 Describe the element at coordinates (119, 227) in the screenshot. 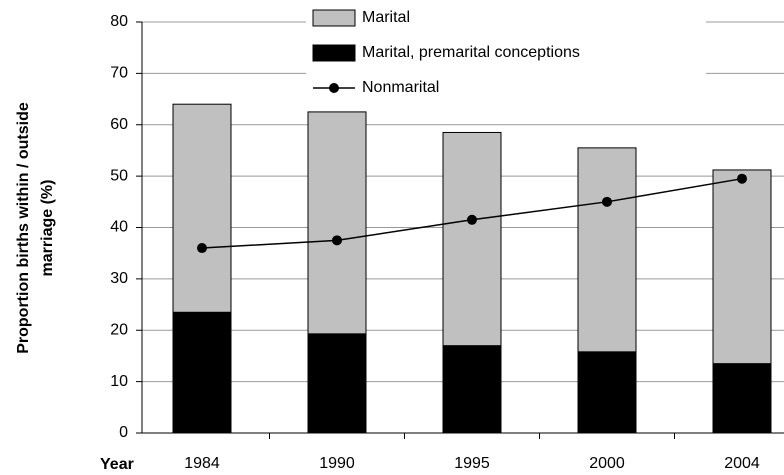

I see `y-tick-label: 40` at that location.